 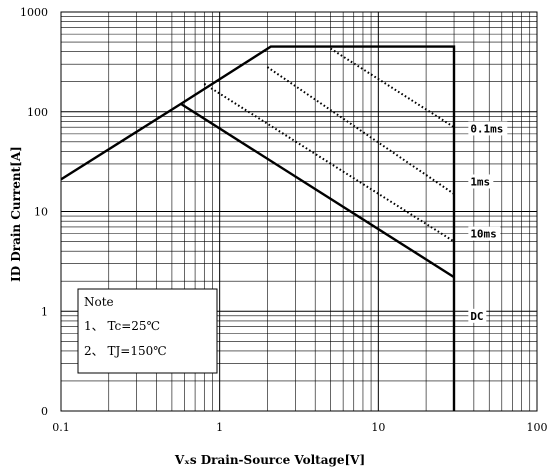 I want to click on curve-label: 1ms, so click(x=480, y=181).